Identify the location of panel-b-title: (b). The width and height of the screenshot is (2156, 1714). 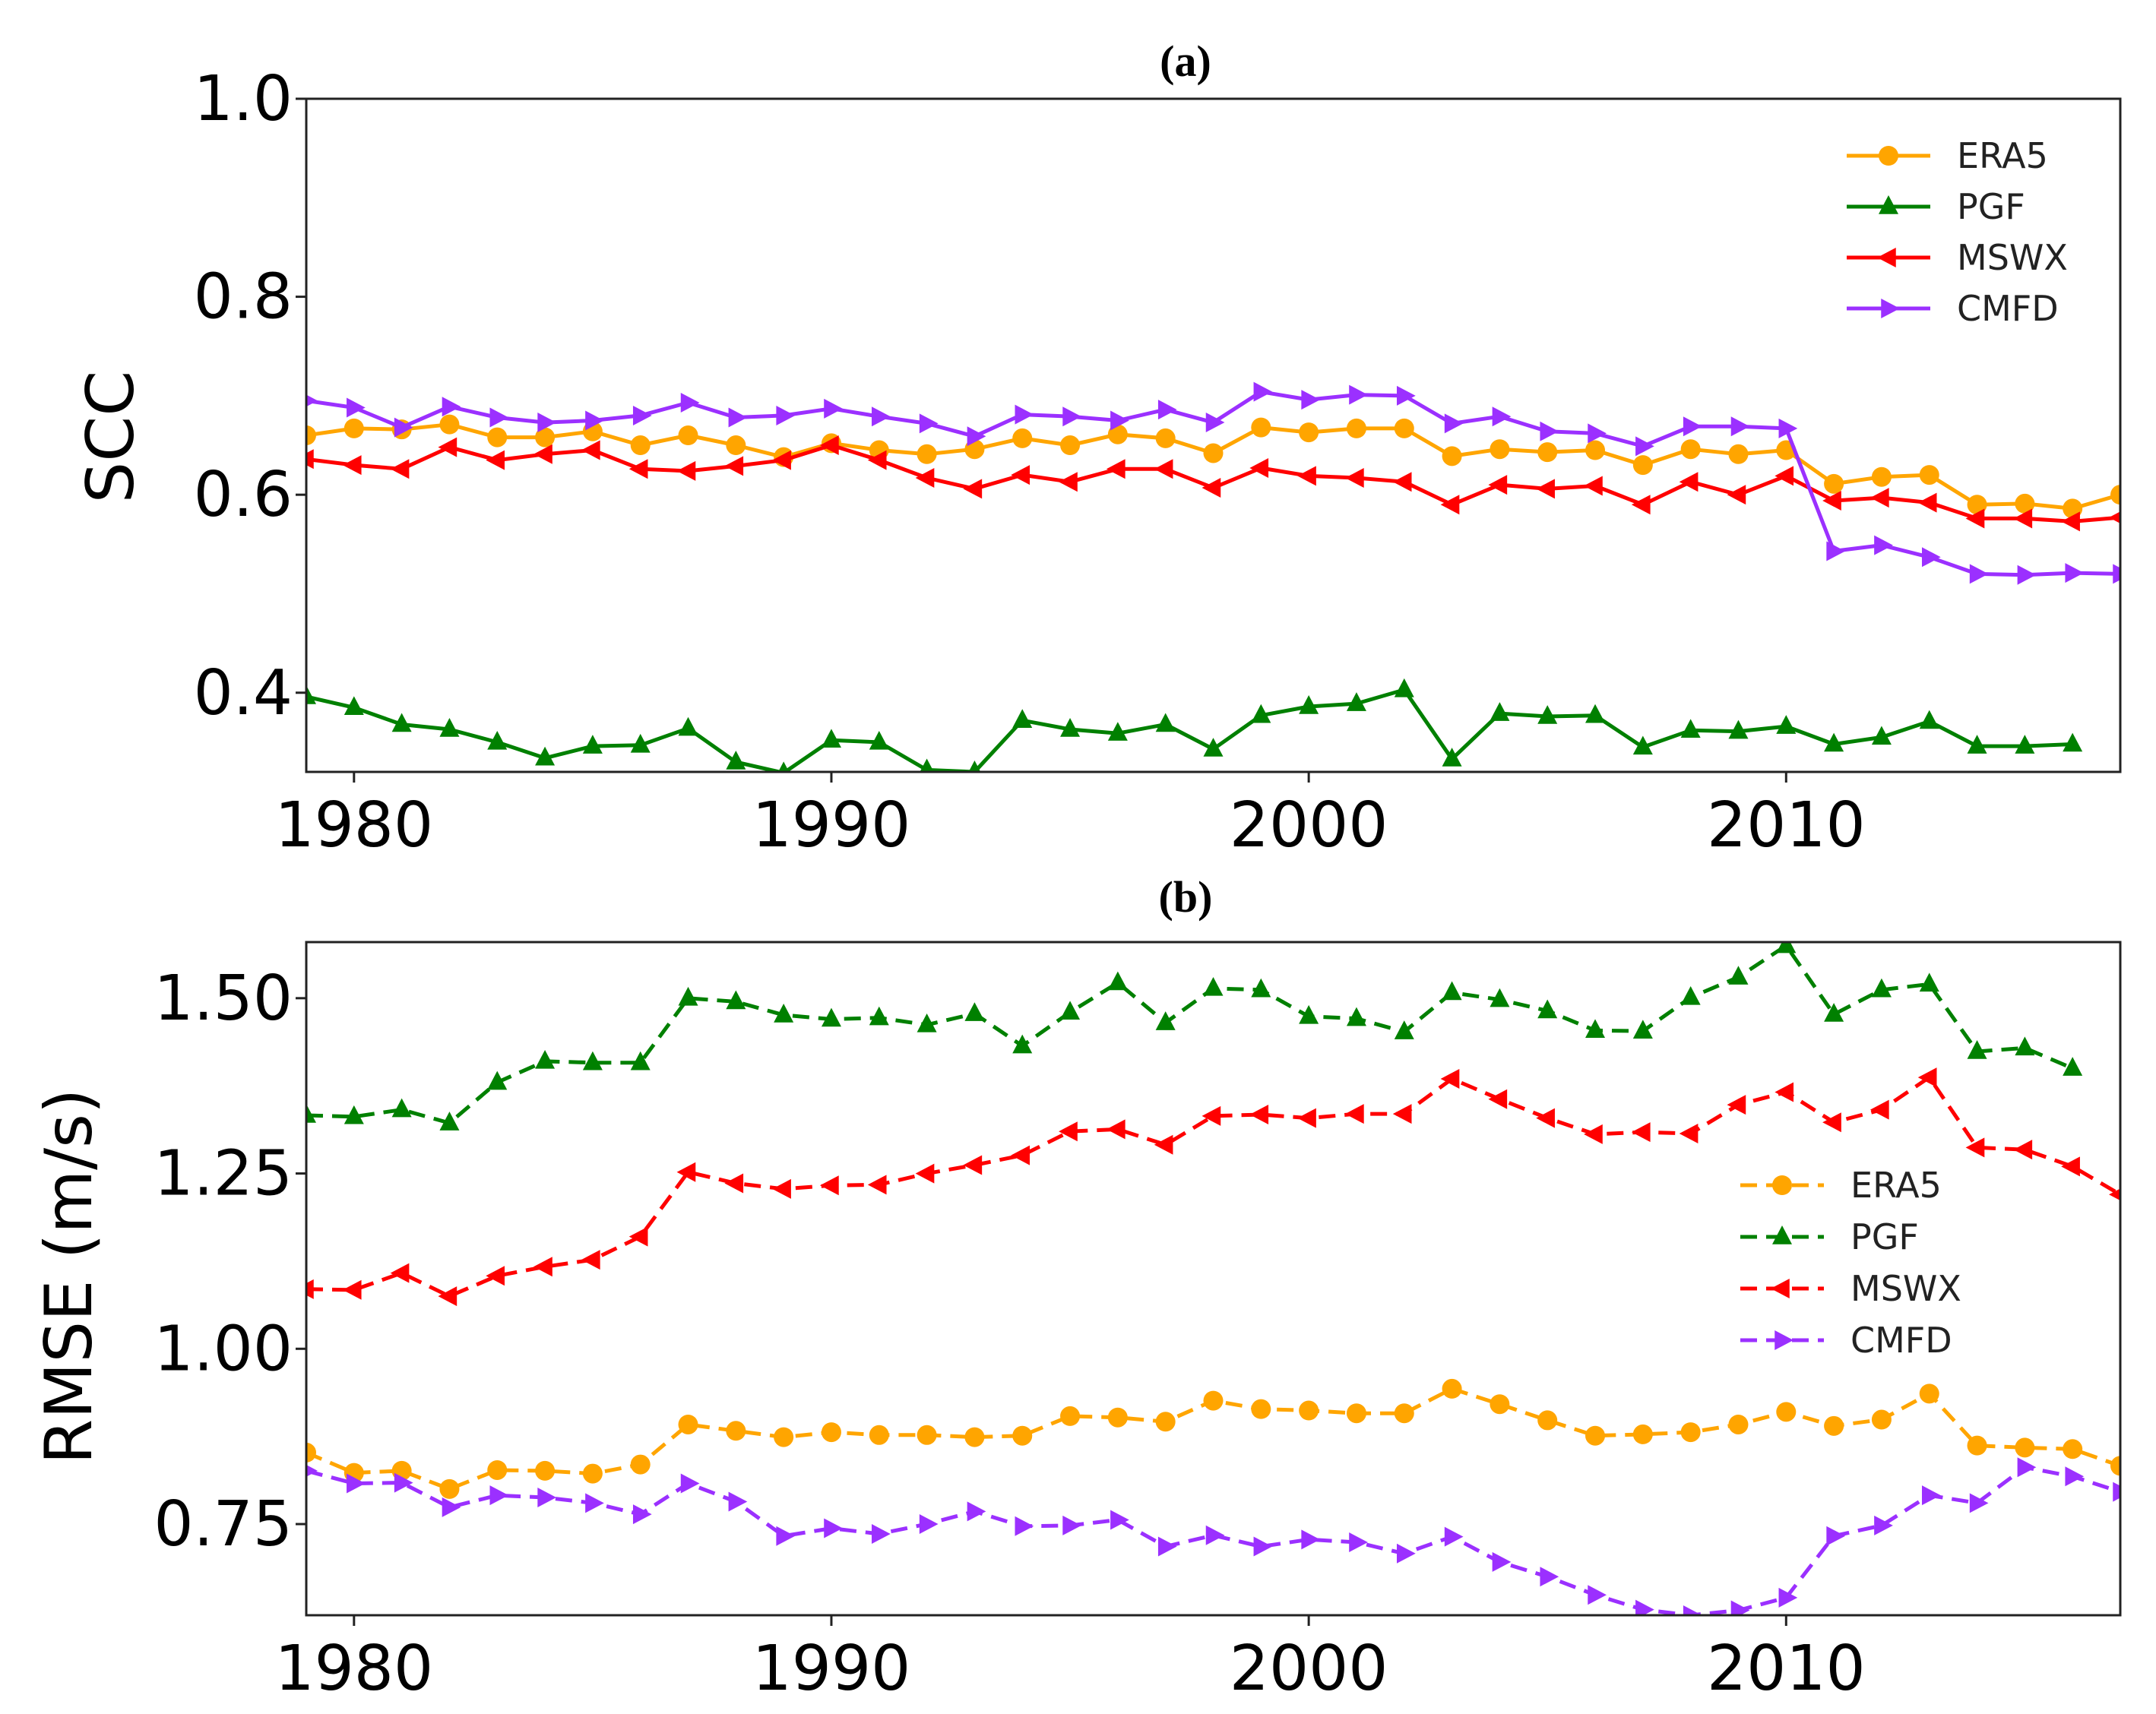
(1186, 897).